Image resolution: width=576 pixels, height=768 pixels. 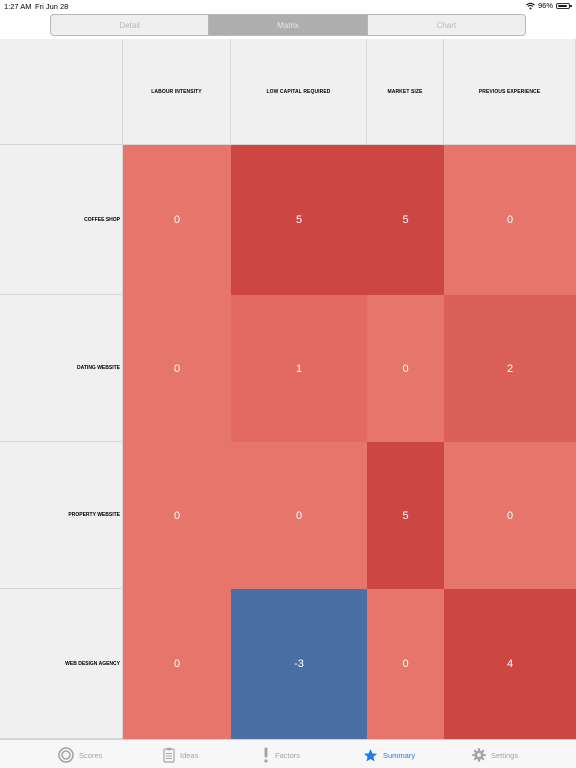 What do you see at coordinates (405, 92) in the screenshot?
I see `matrix-column-header: MARKET SIZE` at bounding box center [405, 92].